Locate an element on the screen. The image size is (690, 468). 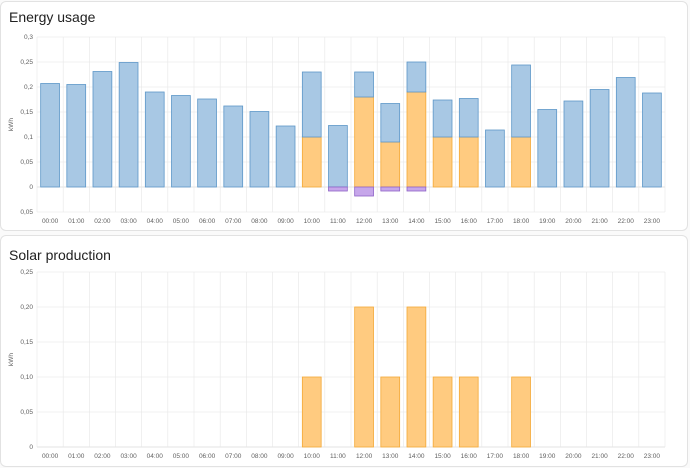
y-tick-label: 0,3 is located at coordinates (28, 37).